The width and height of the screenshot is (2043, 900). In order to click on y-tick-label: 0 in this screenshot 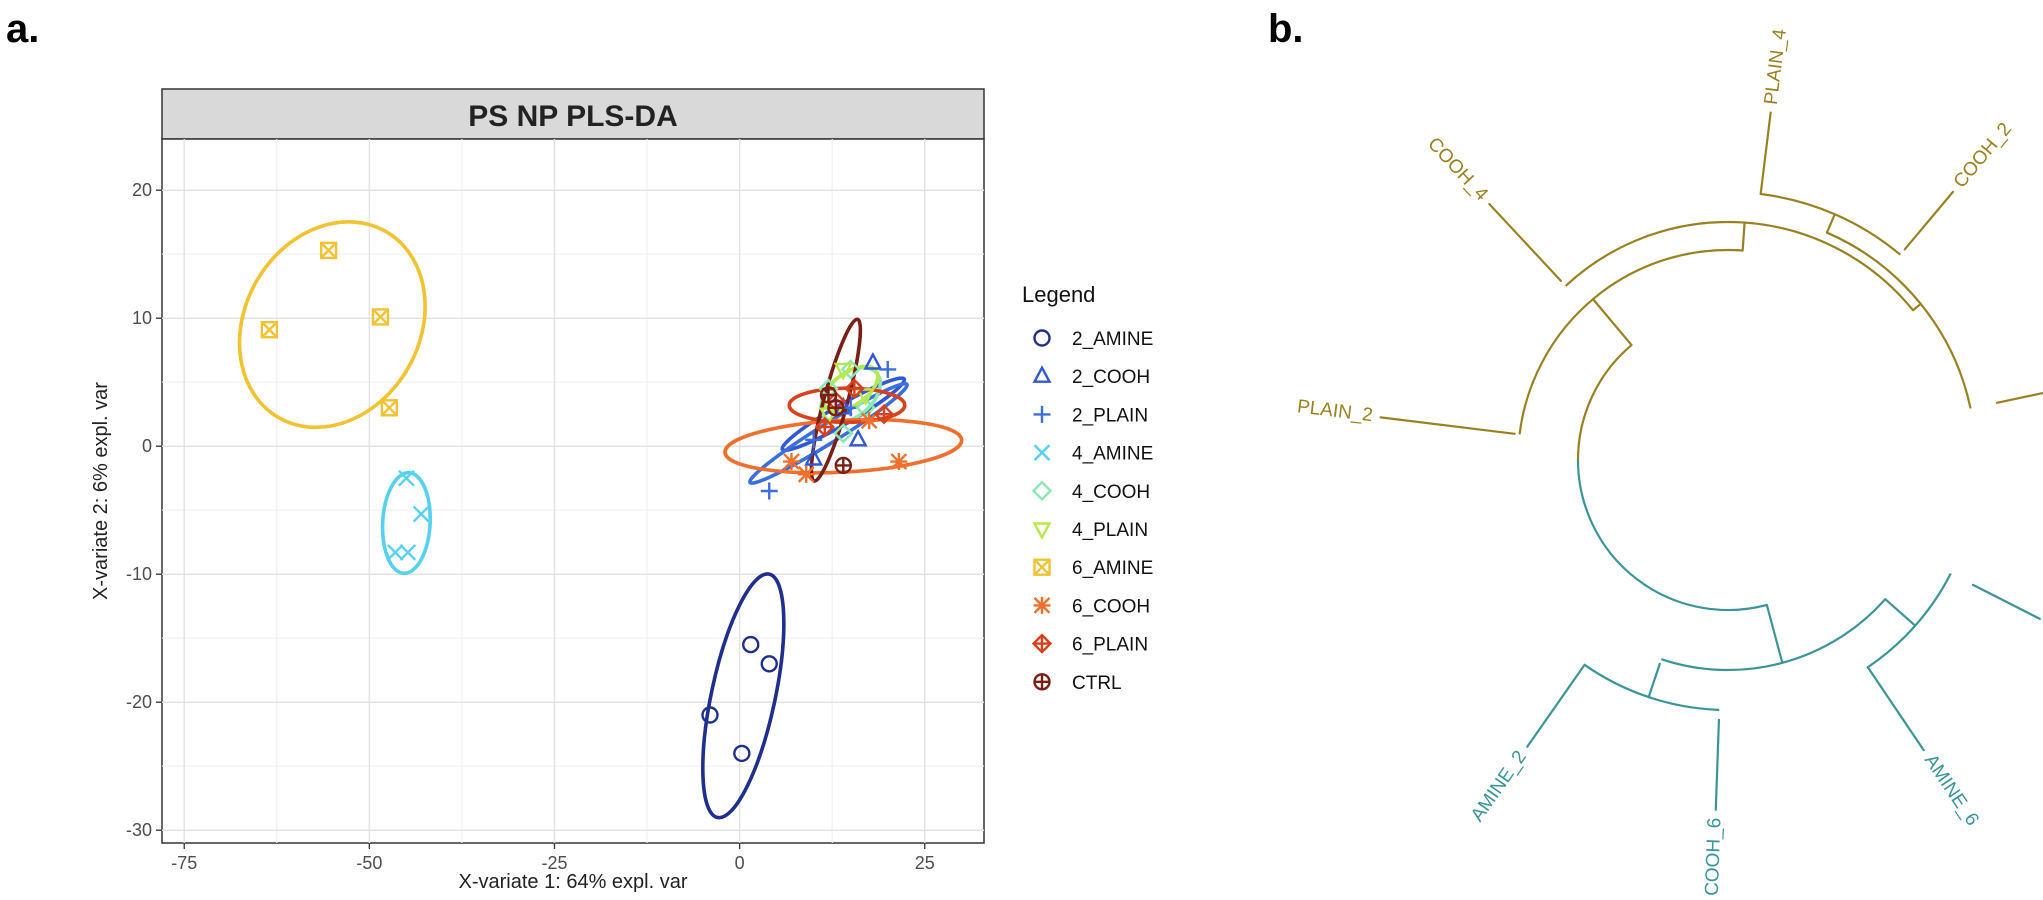, I will do `click(147, 446)`.